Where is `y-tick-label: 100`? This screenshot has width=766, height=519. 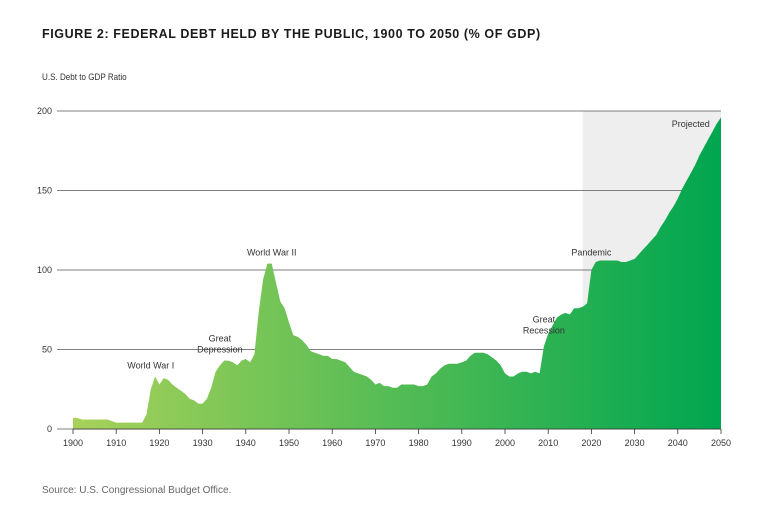
y-tick-label: 100 is located at coordinates (44, 270).